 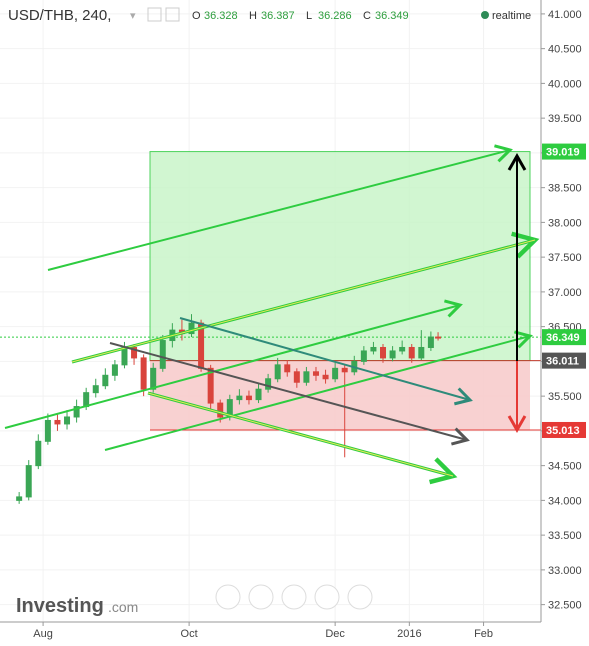 I want to click on y-tick-label: 39.500, so click(x=565, y=119).